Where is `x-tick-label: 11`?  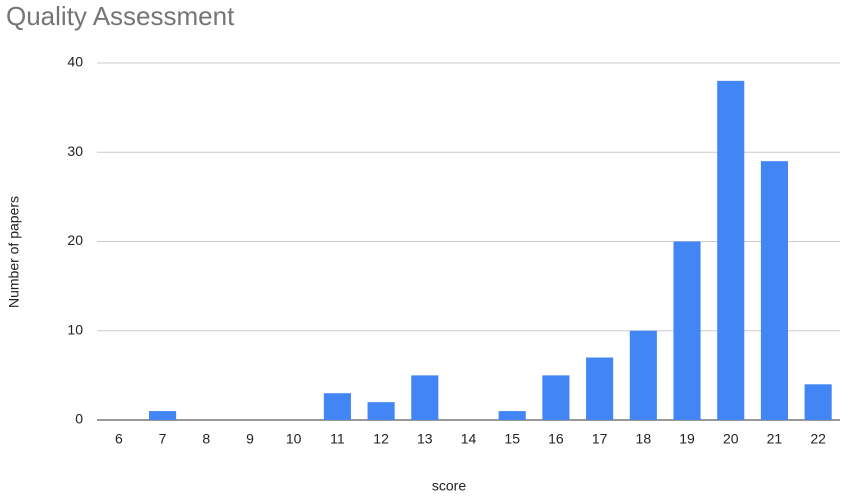 x-tick-label: 11 is located at coordinates (337, 439).